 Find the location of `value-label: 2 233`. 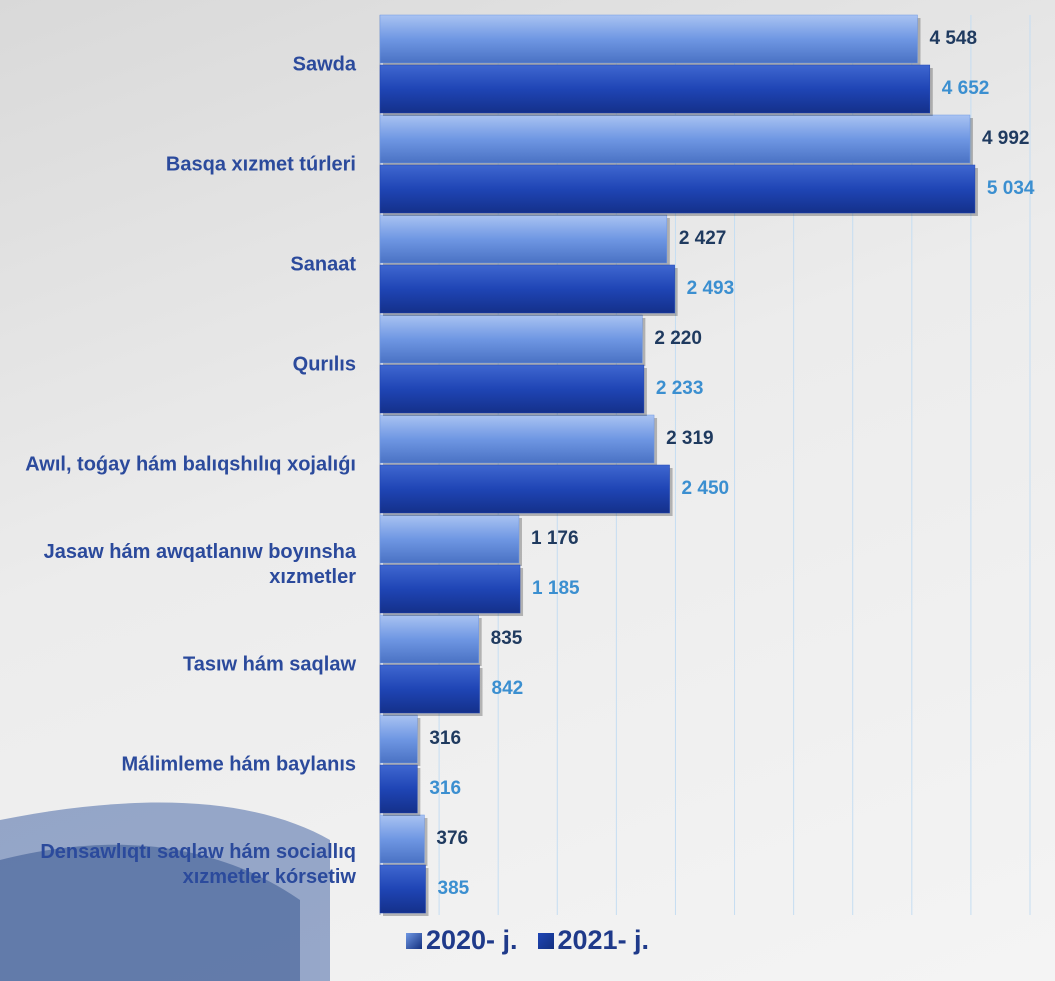

value-label: 2 233 is located at coordinates (680, 388).